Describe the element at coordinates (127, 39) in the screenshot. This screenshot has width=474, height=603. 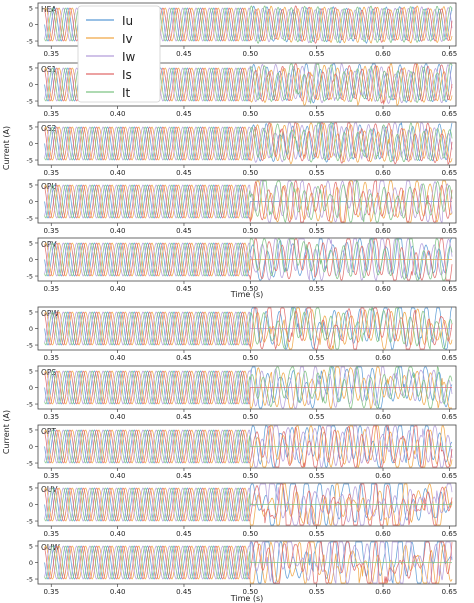
I see `legend-label-iv: Iv` at that location.